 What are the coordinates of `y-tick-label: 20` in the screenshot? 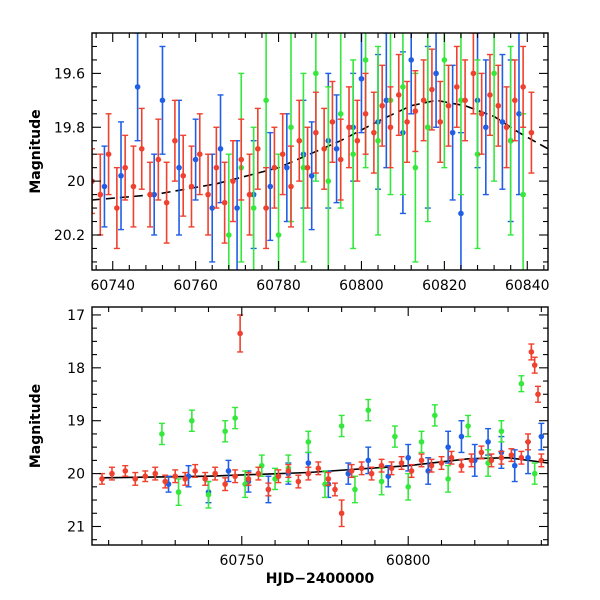 It's located at (76, 475).